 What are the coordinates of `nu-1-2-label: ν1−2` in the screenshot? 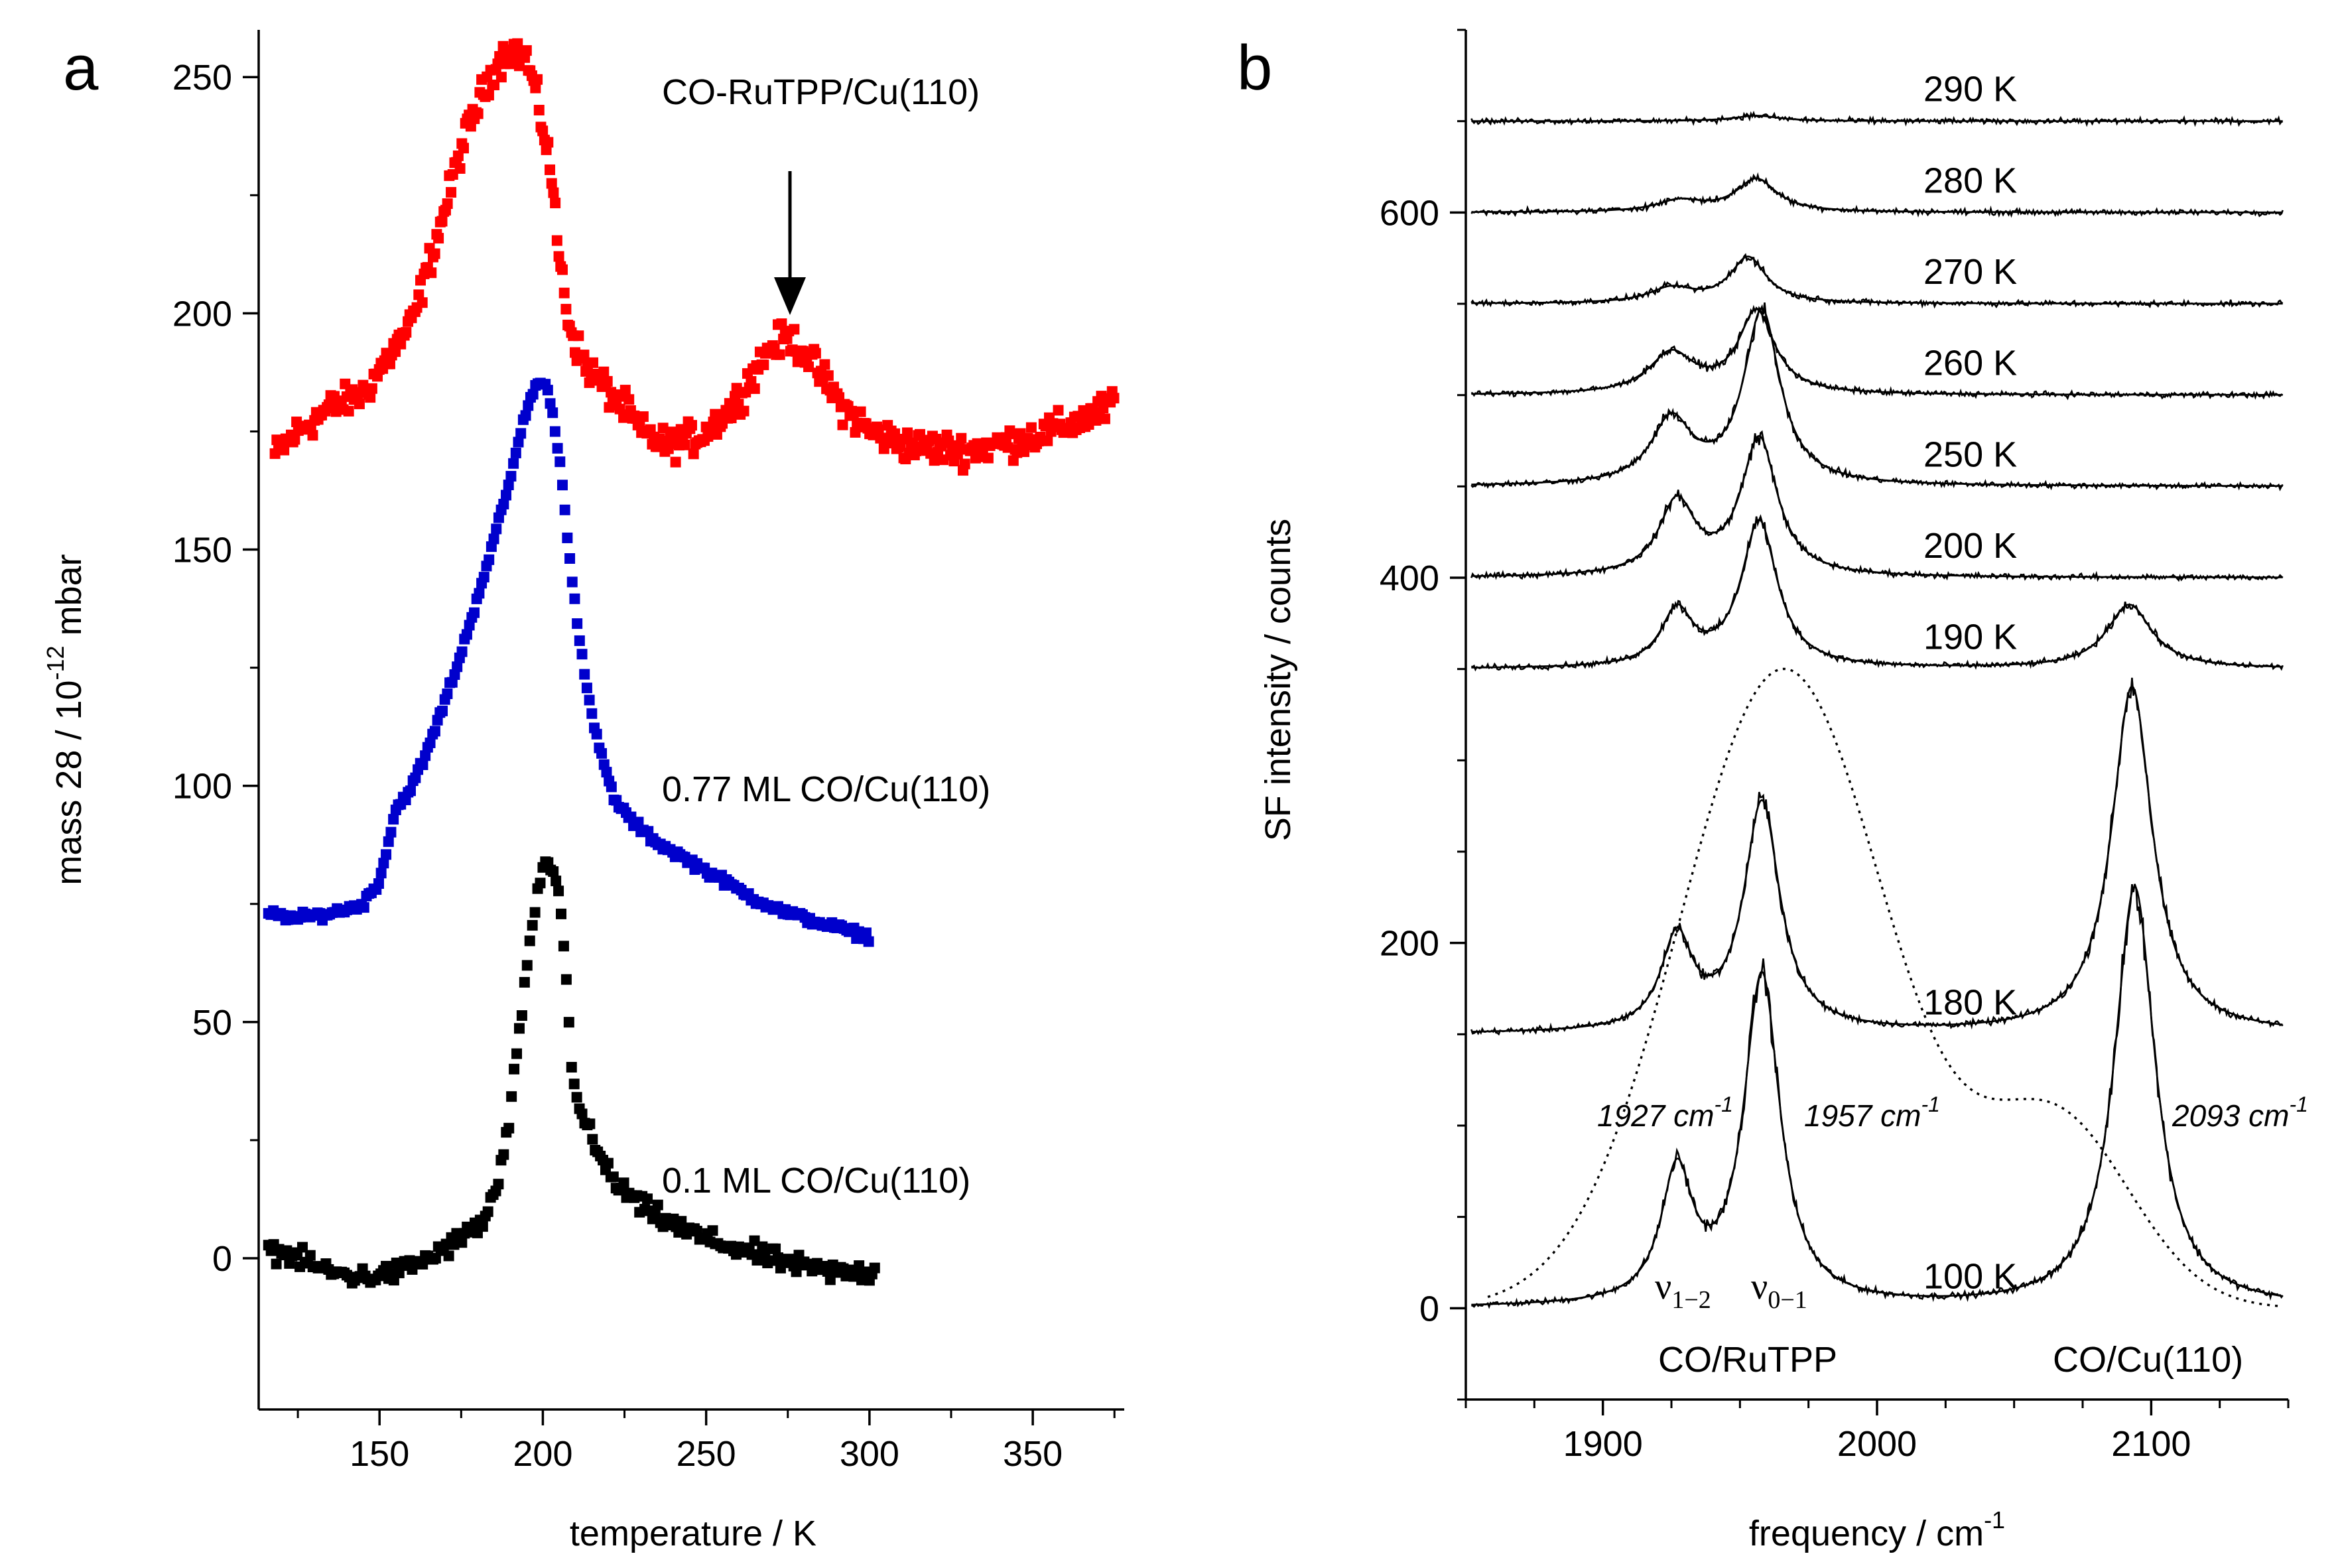 It's located at (1683, 1290).